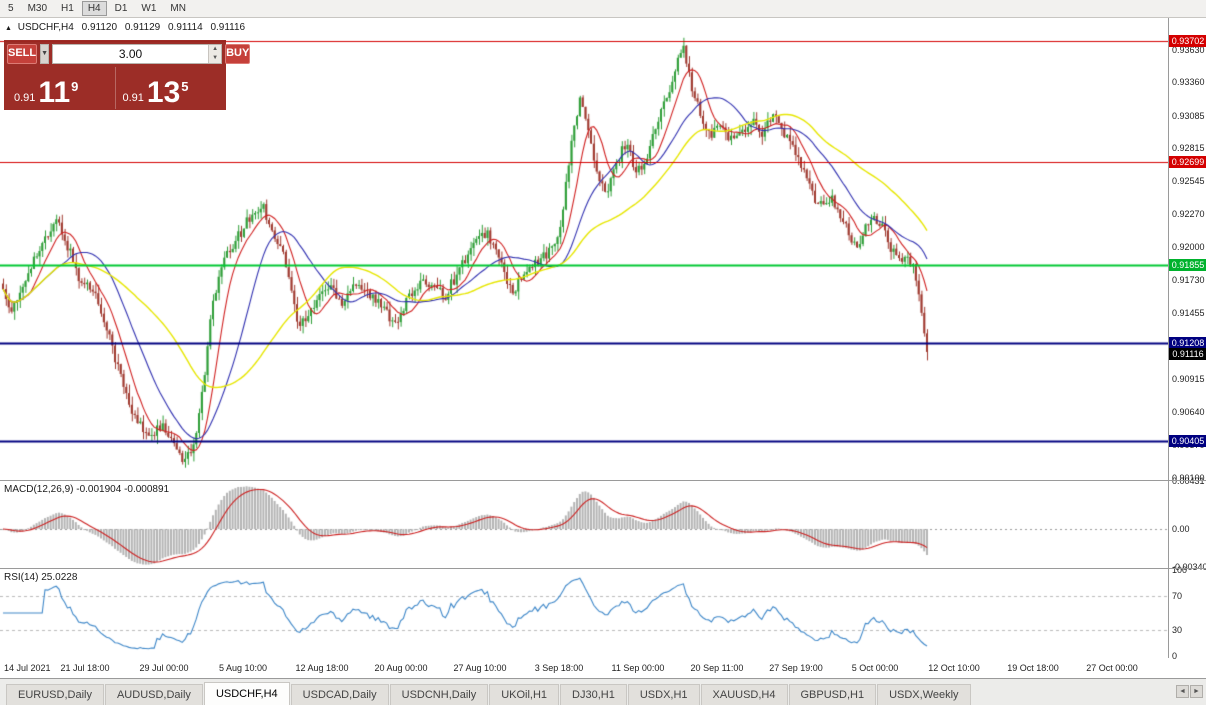 This screenshot has width=1206, height=705. Describe the element at coordinates (1033, 668) in the screenshot. I see `time-axis-label: 19 Oct 18:00` at that location.